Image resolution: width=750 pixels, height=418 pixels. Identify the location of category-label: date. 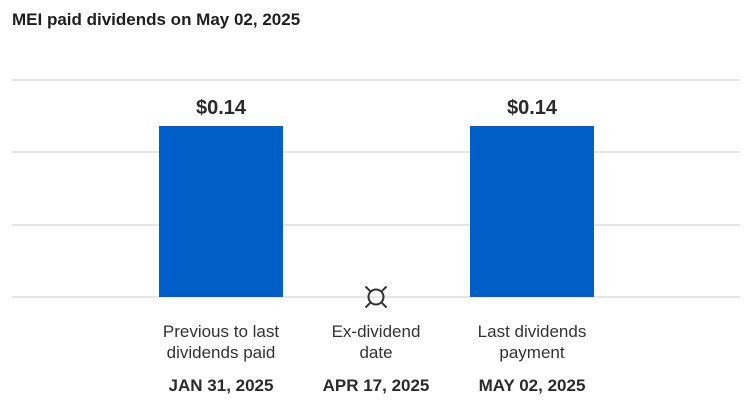
(375, 352).